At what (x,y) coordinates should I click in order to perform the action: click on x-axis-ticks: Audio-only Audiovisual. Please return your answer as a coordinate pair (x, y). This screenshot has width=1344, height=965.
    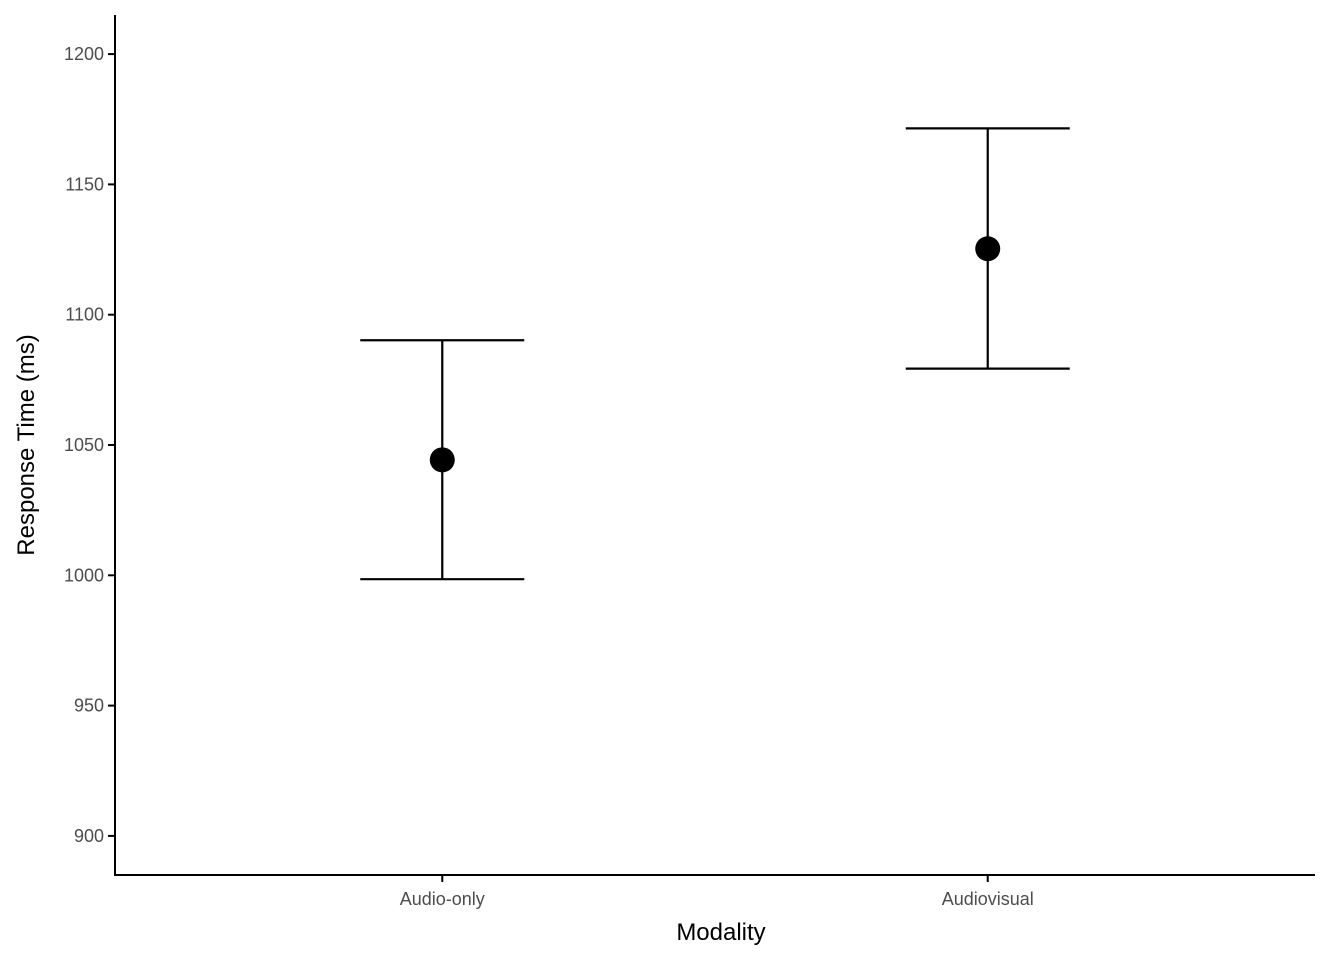
    Looking at the image, I should click on (717, 892).